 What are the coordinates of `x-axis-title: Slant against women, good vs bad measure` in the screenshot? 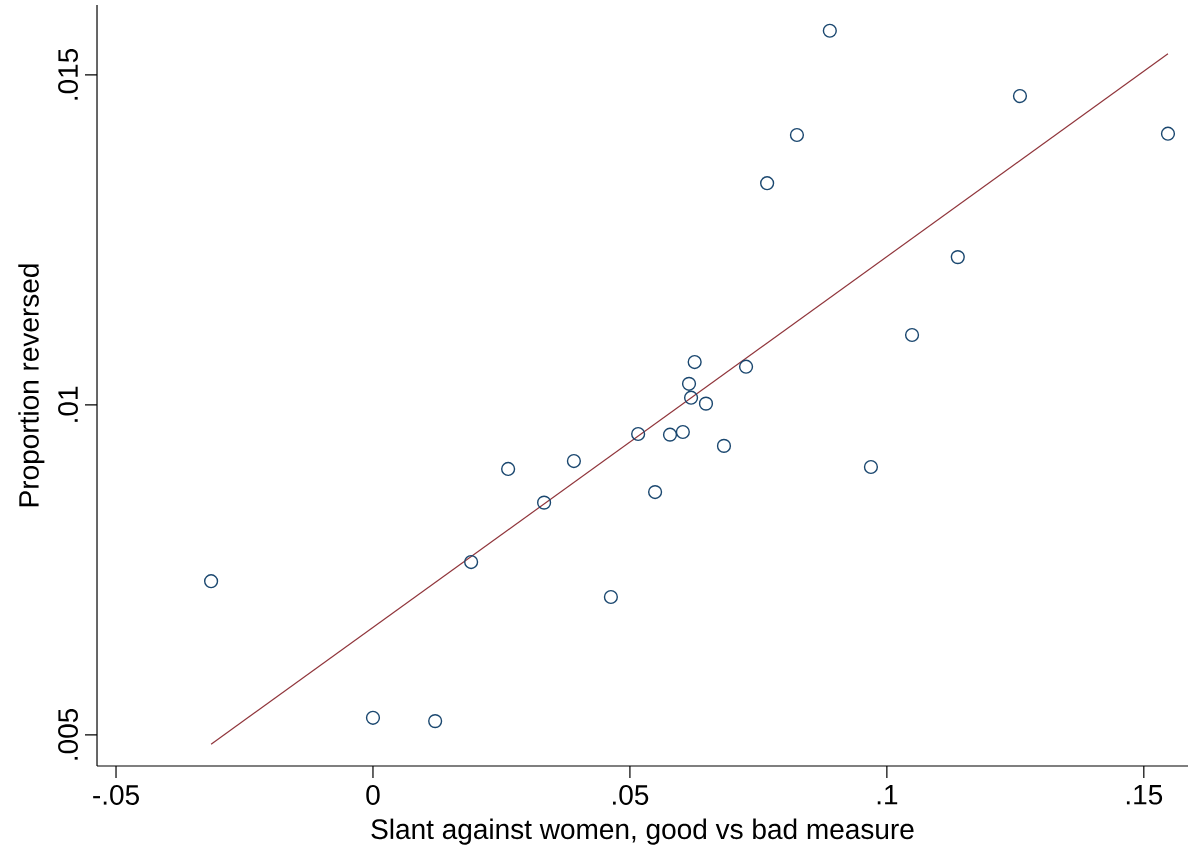 It's located at (642, 831).